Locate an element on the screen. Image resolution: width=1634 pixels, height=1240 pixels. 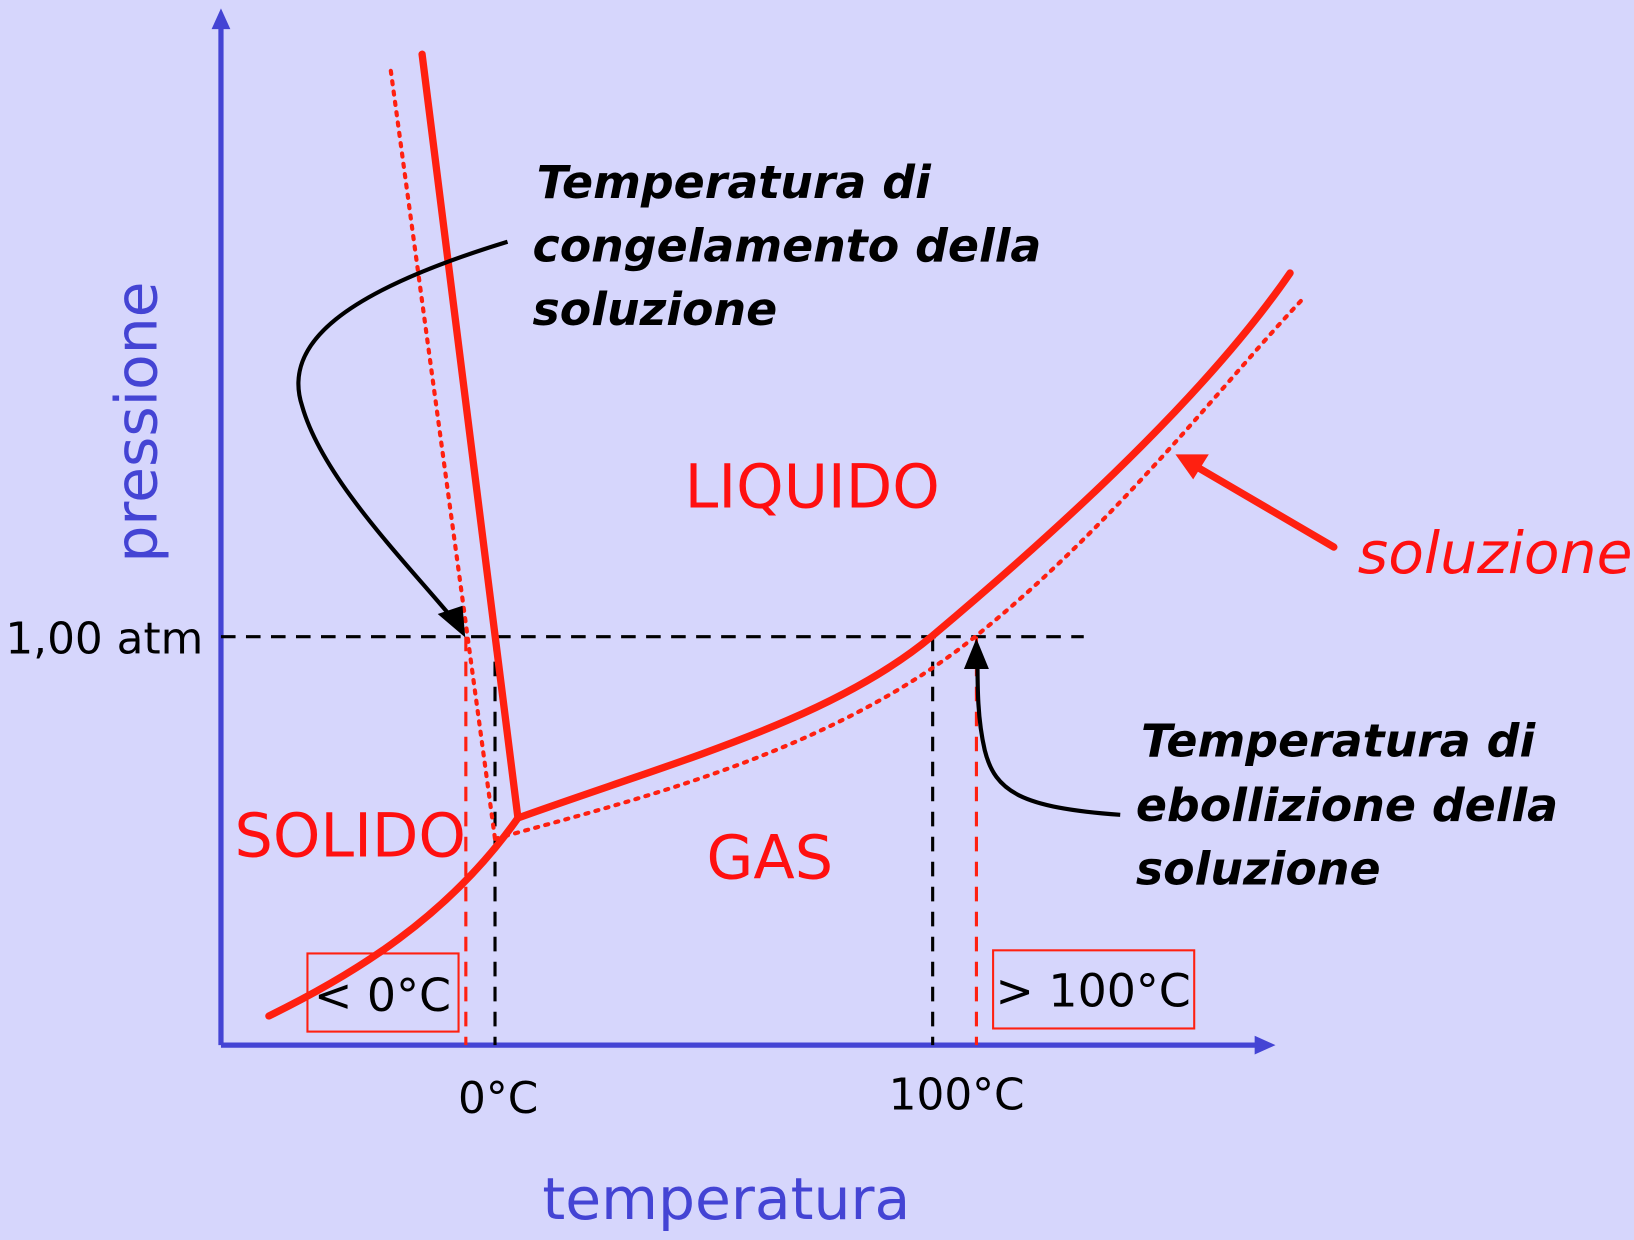
boiling-arrow-head is located at coordinates (976, 653).